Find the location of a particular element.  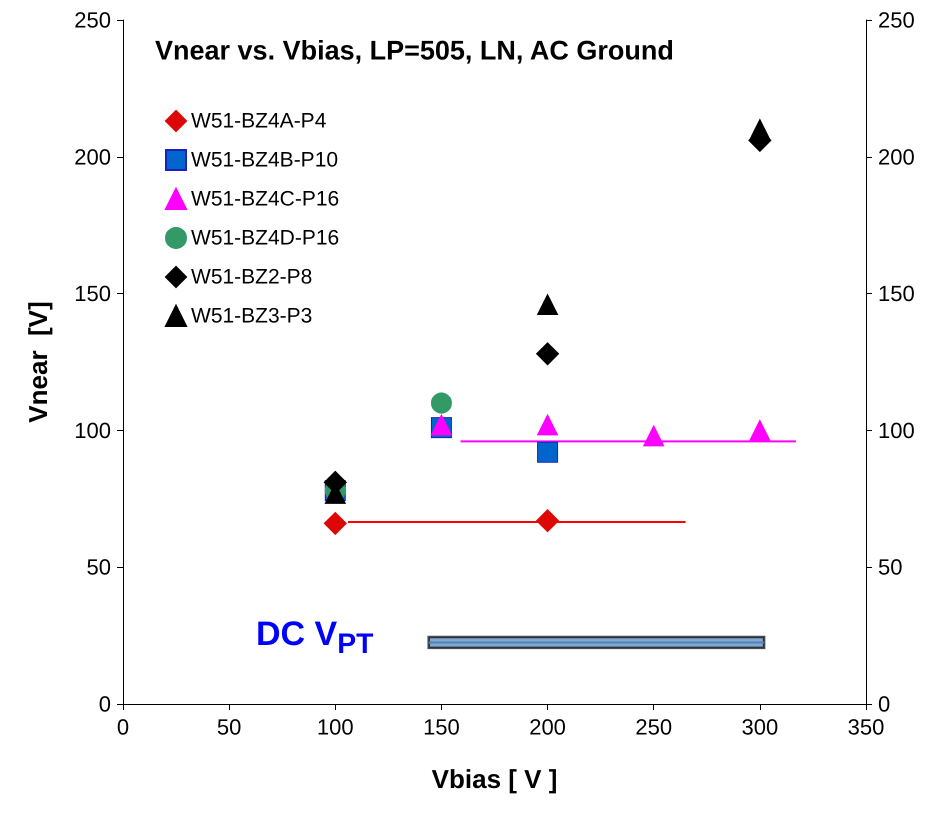

text: Vnear vs. Vbias, LP=505, LN, AC Ground is located at coordinates (414, 51).